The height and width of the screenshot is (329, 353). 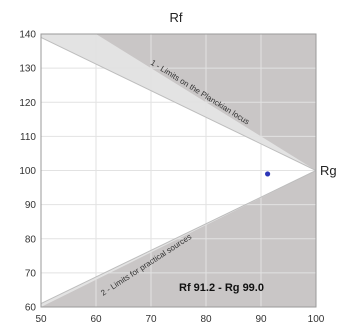 What do you see at coordinates (27, 103) in the screenshot?
I see `y-tick-label: 120` at bounding box center [27, 103].